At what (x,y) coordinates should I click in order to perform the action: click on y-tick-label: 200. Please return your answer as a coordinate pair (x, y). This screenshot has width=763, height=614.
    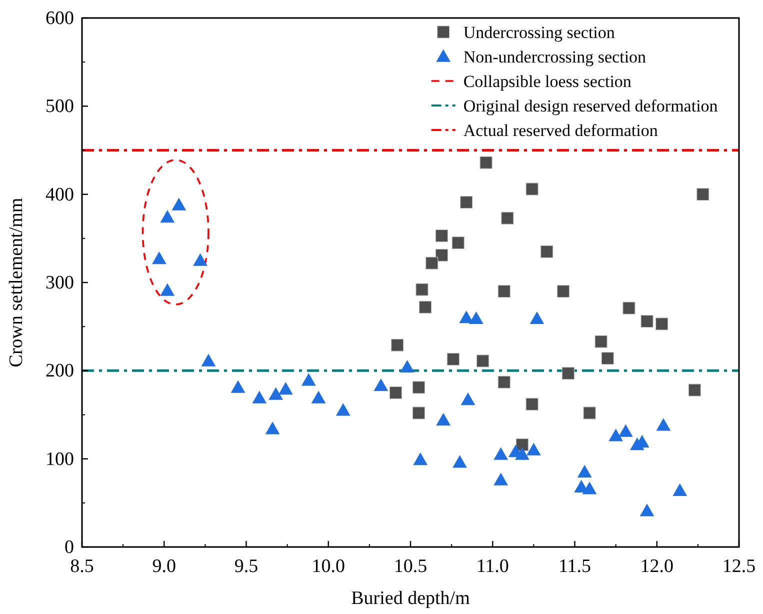
    Looking at the image, I should click on (60, 371).